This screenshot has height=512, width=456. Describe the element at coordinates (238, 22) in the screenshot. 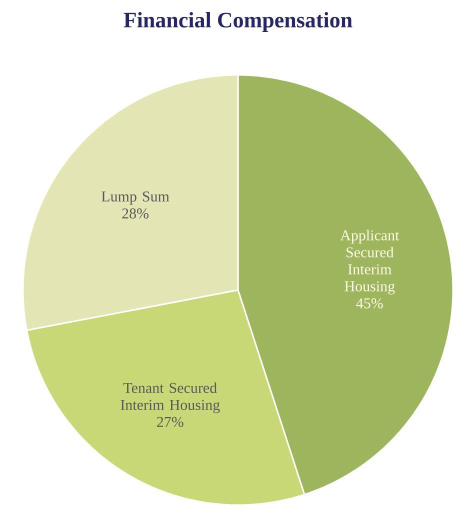

I see `chart-title: Financial Compensation` at that location.